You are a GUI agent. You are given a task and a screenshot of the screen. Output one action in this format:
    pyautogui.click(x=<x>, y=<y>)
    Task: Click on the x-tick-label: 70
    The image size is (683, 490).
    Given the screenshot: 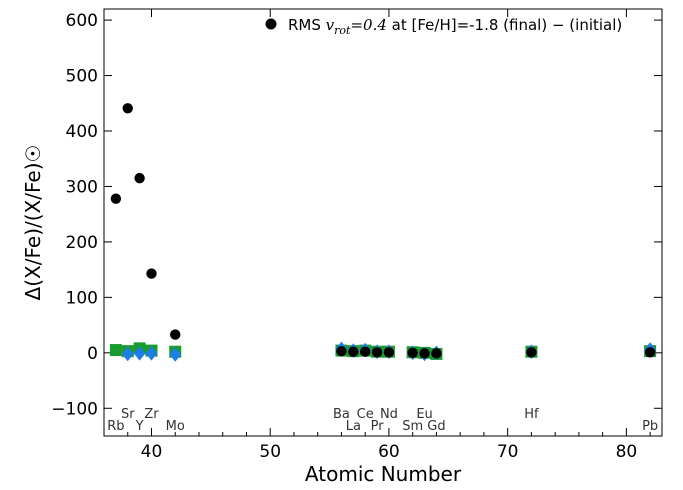 What is the action you would take?
    pyautogui.click(x=508, y=452)
    